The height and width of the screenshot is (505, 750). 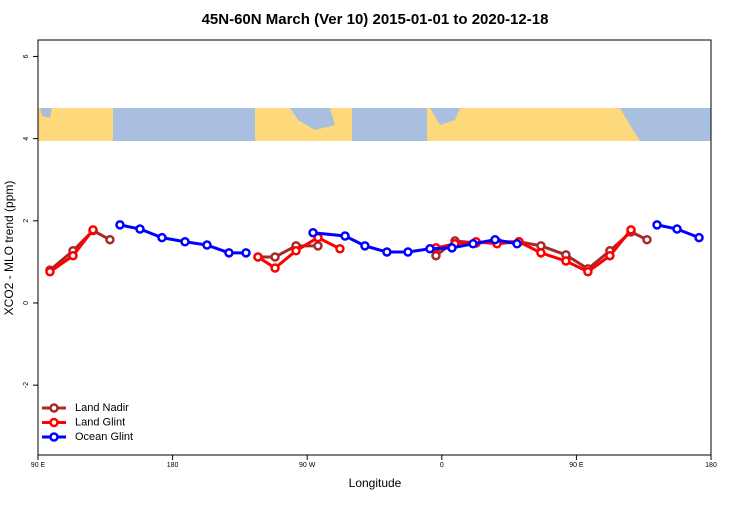 I want to click on legend-label: Land Glint, so click(x=100, y=422).